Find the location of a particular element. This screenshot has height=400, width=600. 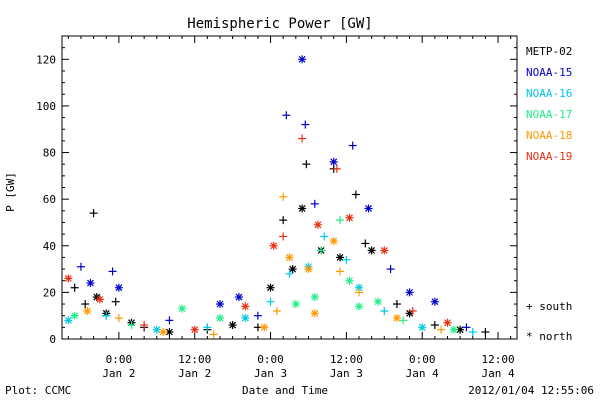

y-tick-label: 0 is located at coordinates (52, 339).